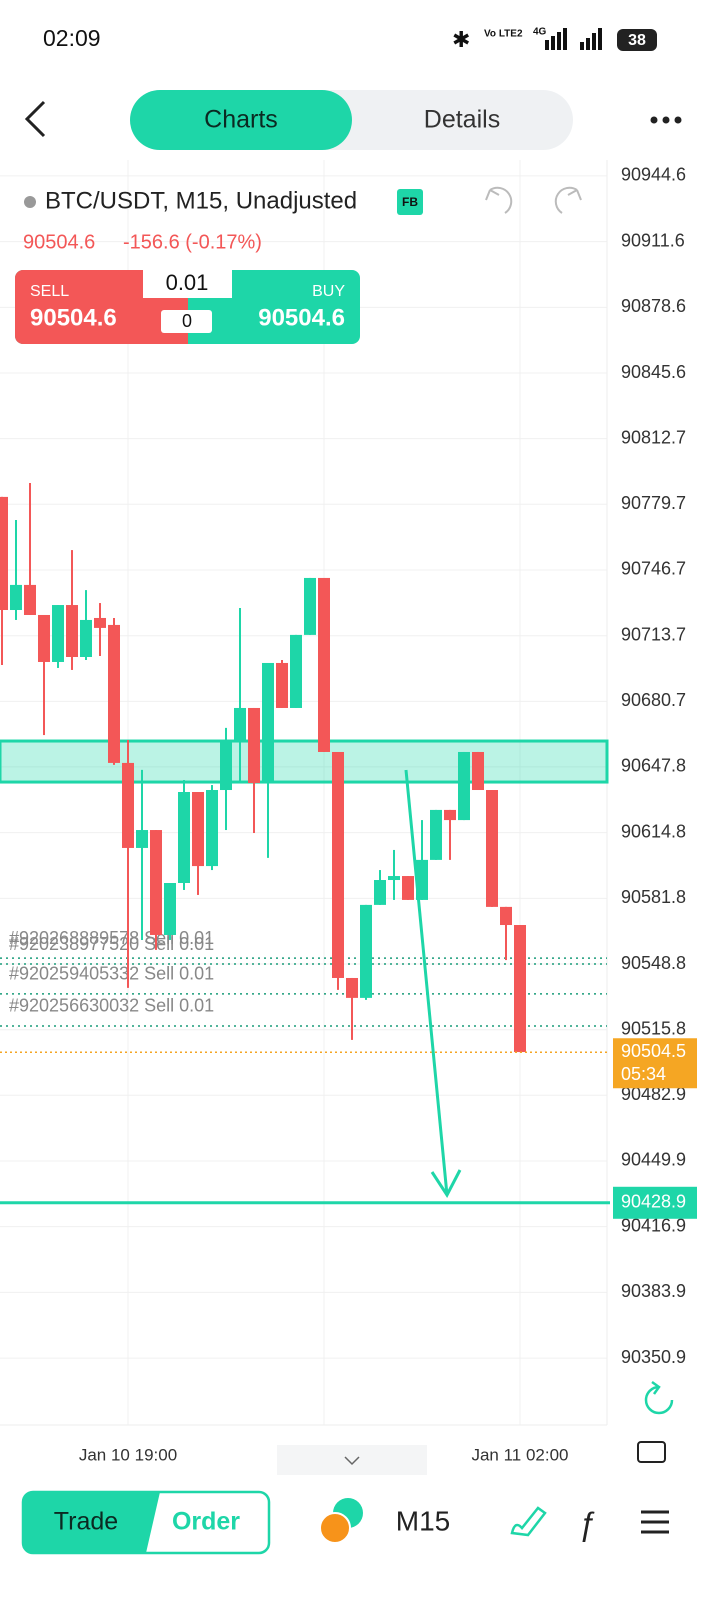 This screenshot has height=1609, width=720. I want to click on badge-bg, so click(410, 202).